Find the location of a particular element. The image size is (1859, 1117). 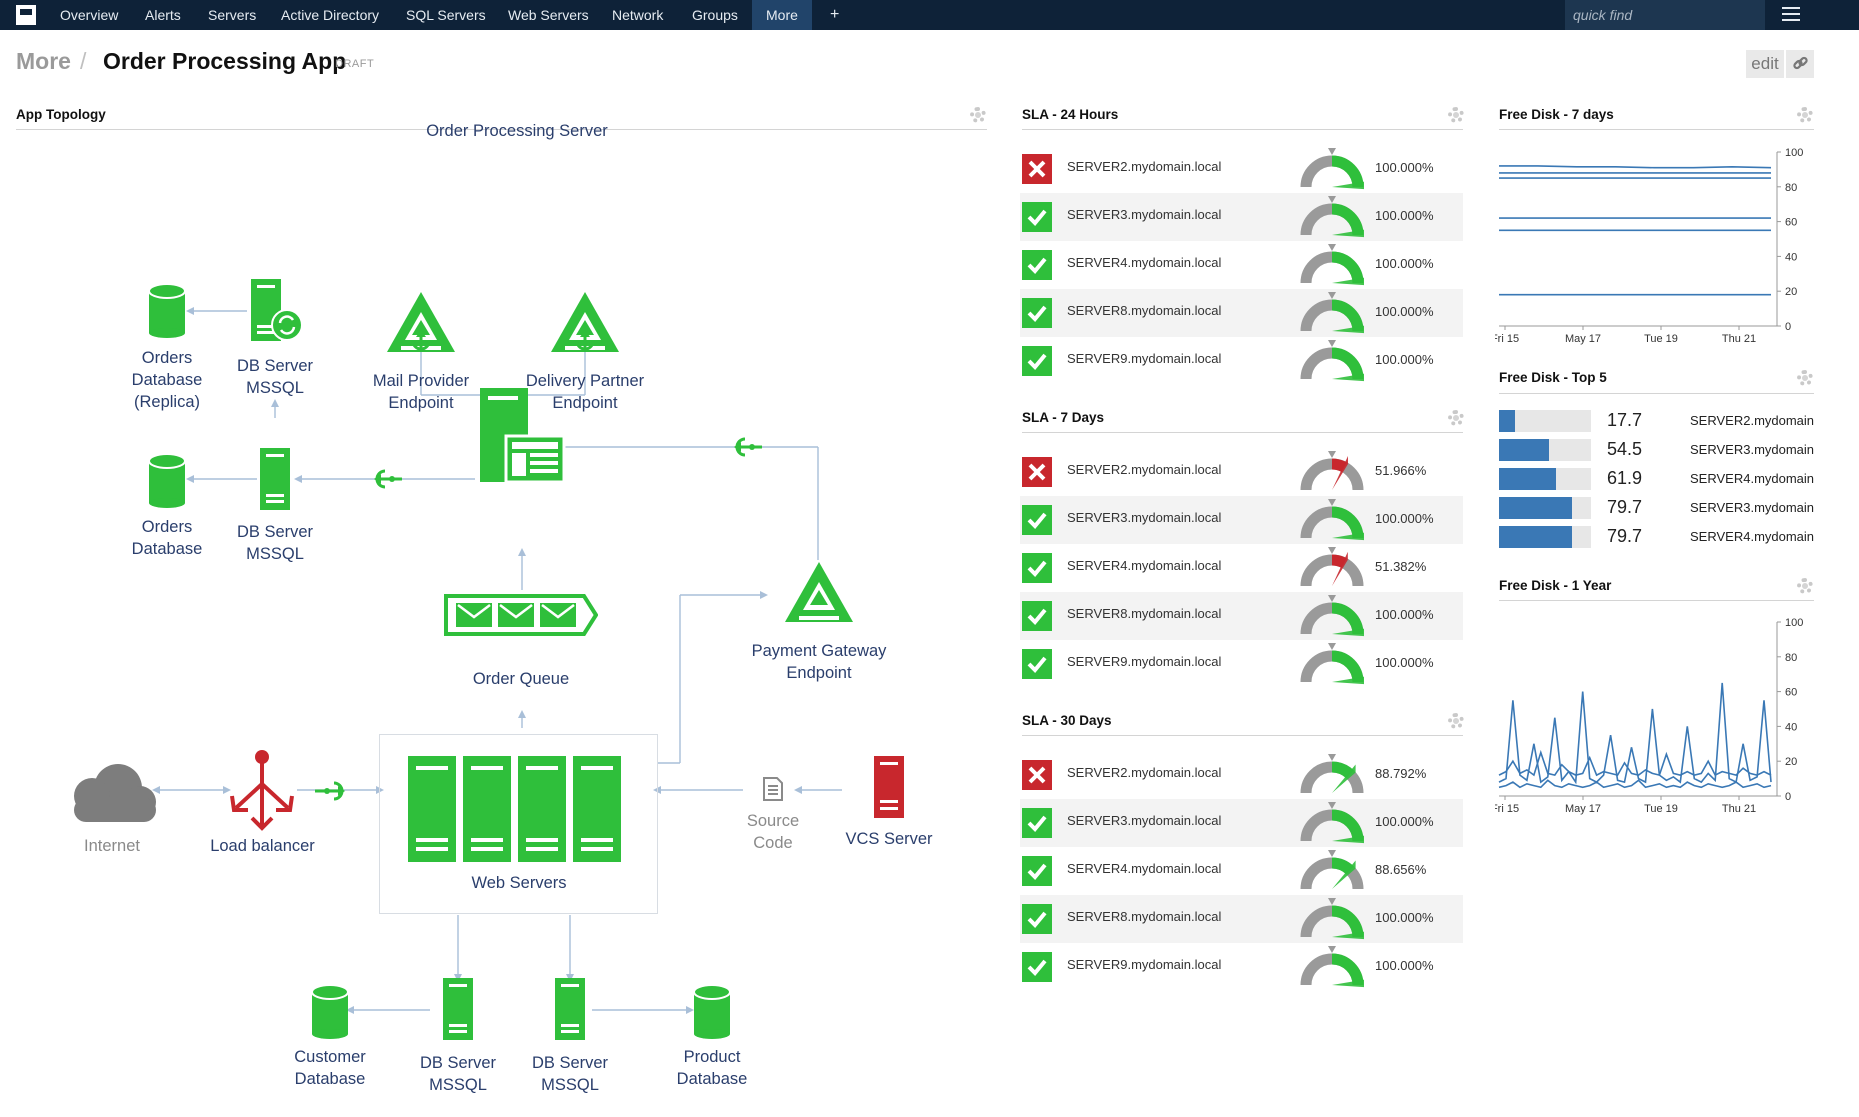

customer-db-icon is located at coordinates (330, 1012).